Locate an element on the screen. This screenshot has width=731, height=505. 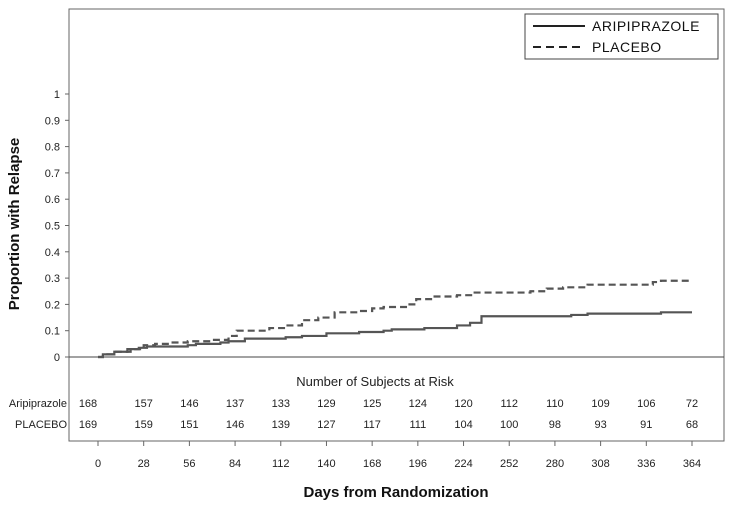
x-axis: 0 28 56 84 112 140 168 196 224 252 280 308 336 364 is located at coordinates (398, 455).